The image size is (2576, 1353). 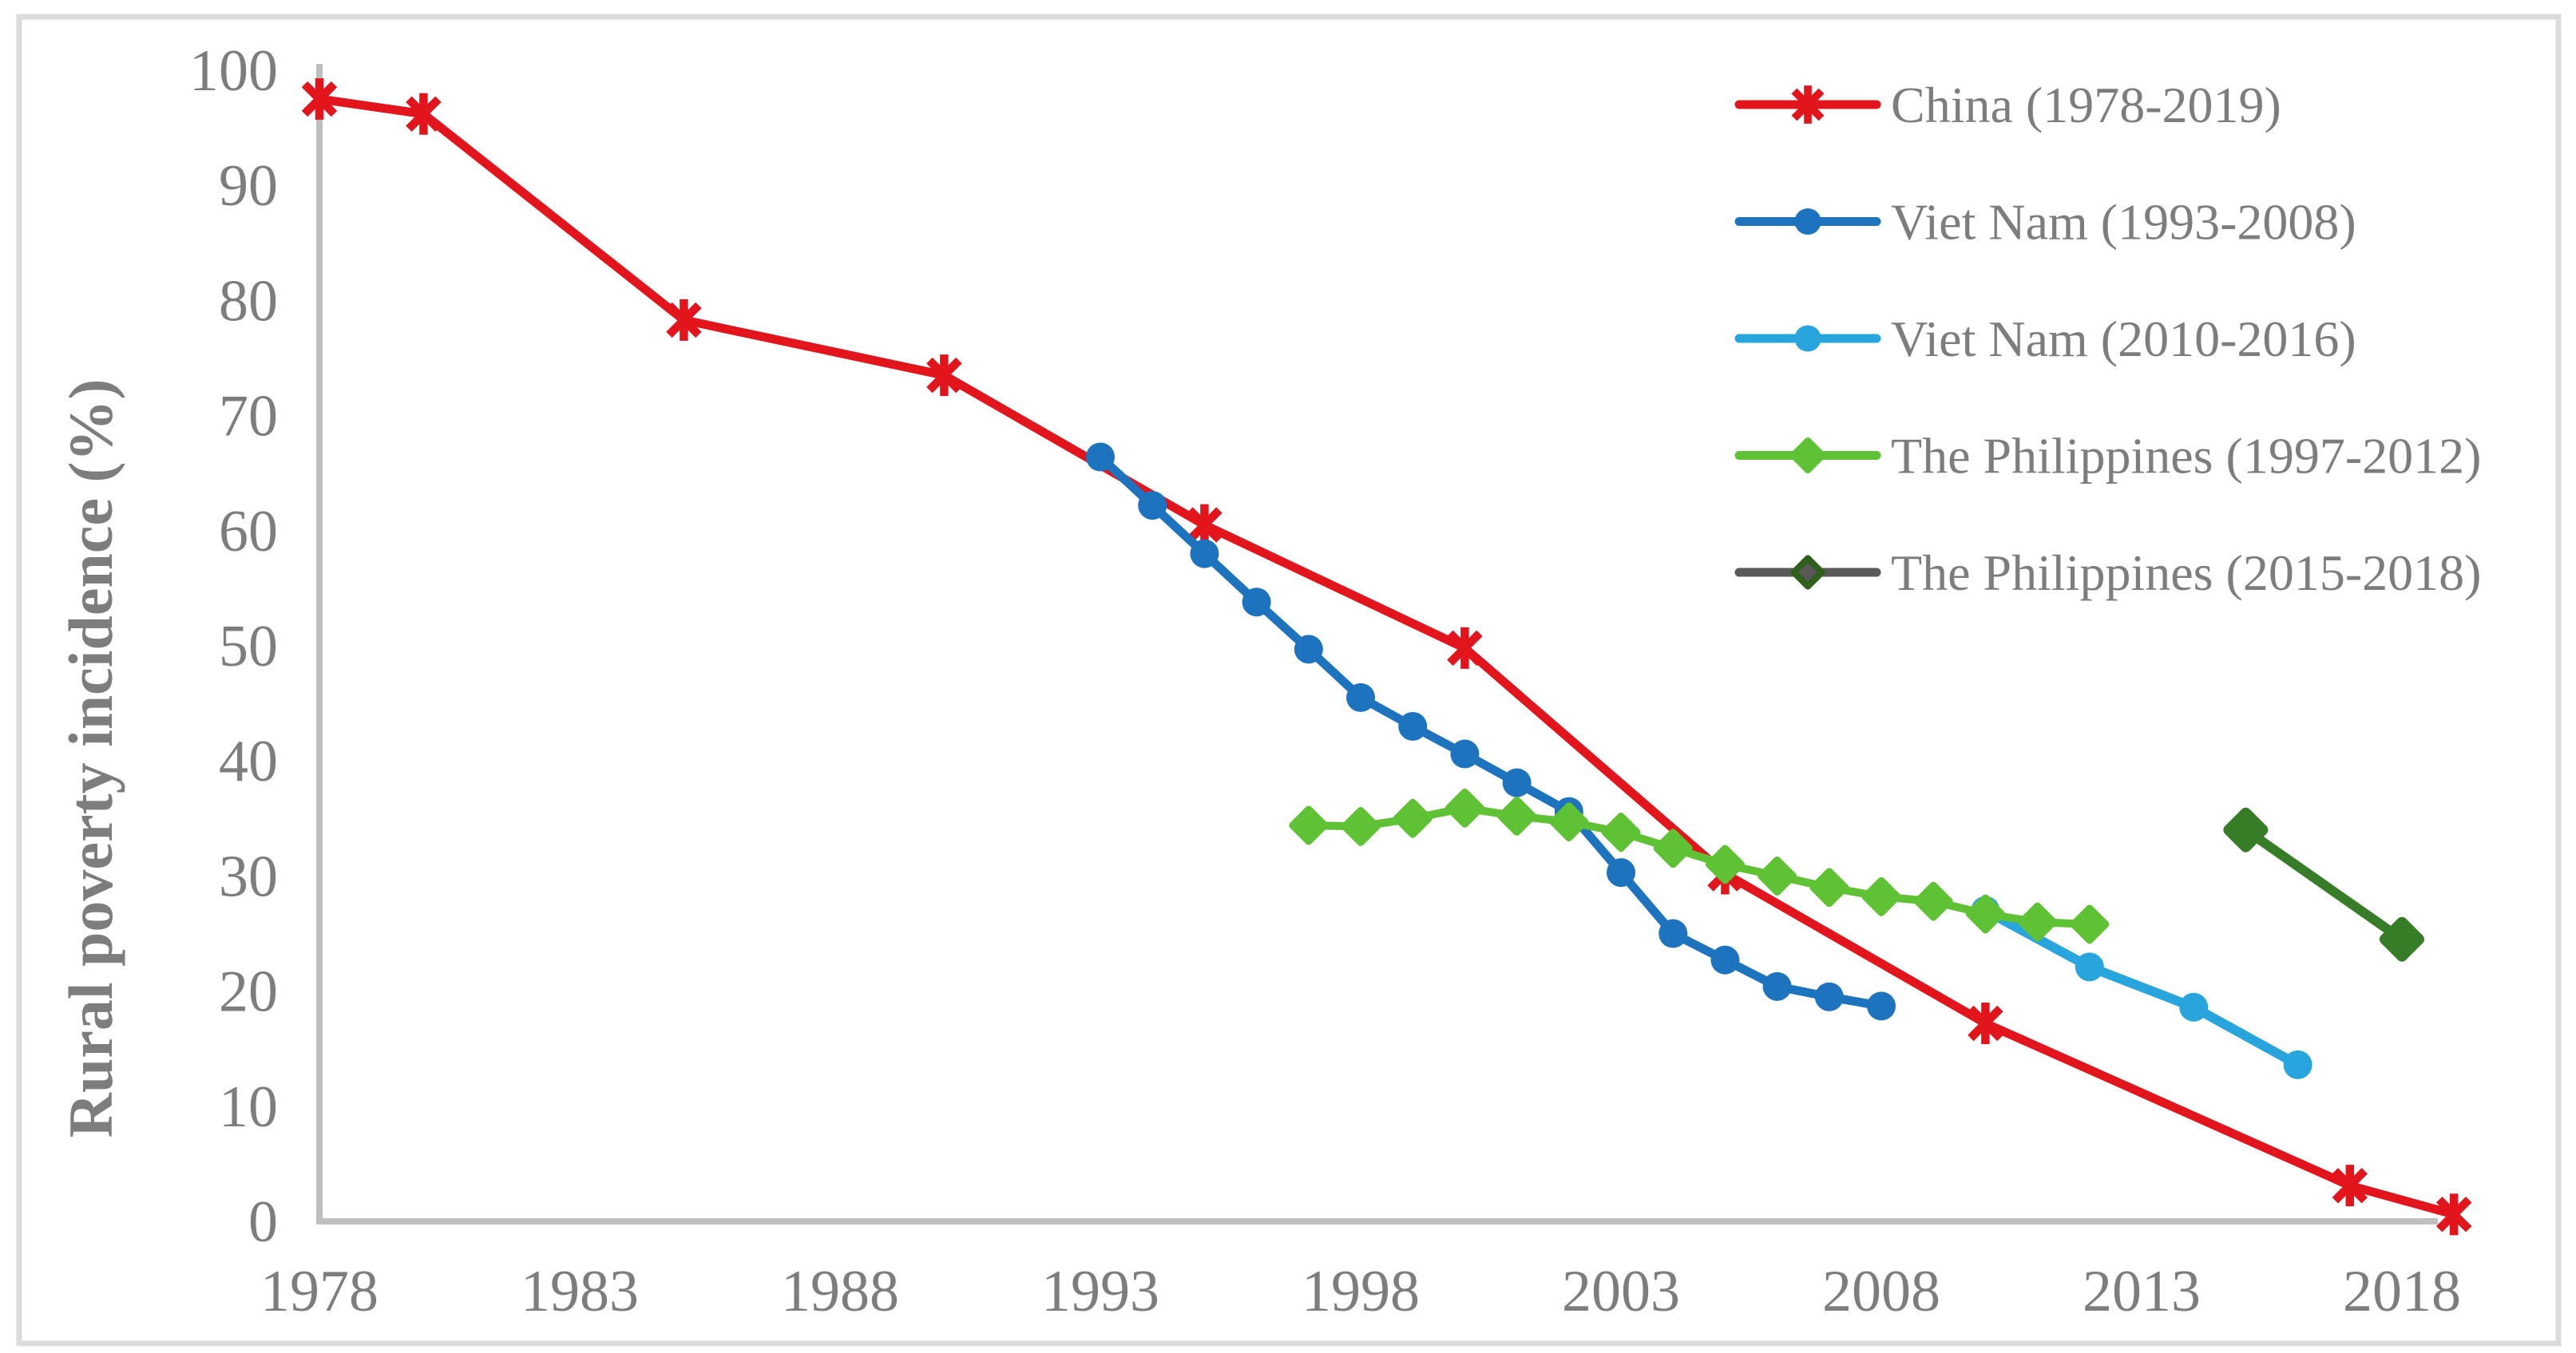 What do you see at coordinates (248, 876) in the screenshot?
I see `y-tick-label: 30` at bounding box center [248, 876].